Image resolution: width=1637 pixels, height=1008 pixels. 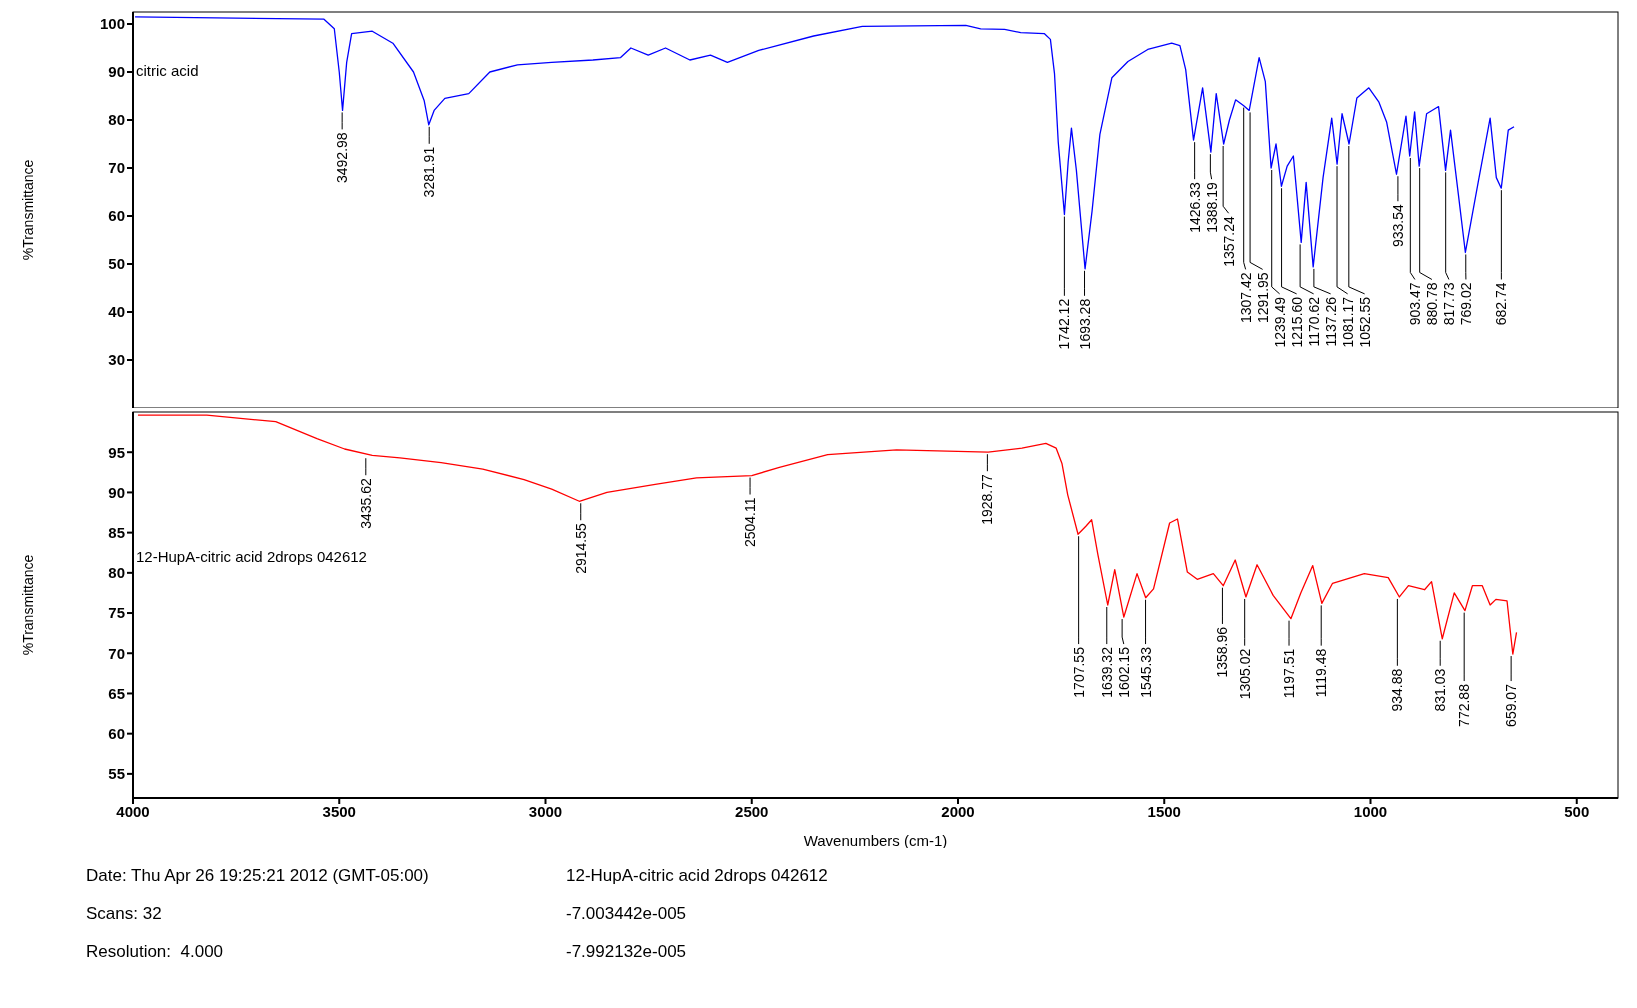 What do you see at coordinates (1262, 298) in the screenshot?
I see `annotation: 1291.95` at bounding box center [1262, 298].